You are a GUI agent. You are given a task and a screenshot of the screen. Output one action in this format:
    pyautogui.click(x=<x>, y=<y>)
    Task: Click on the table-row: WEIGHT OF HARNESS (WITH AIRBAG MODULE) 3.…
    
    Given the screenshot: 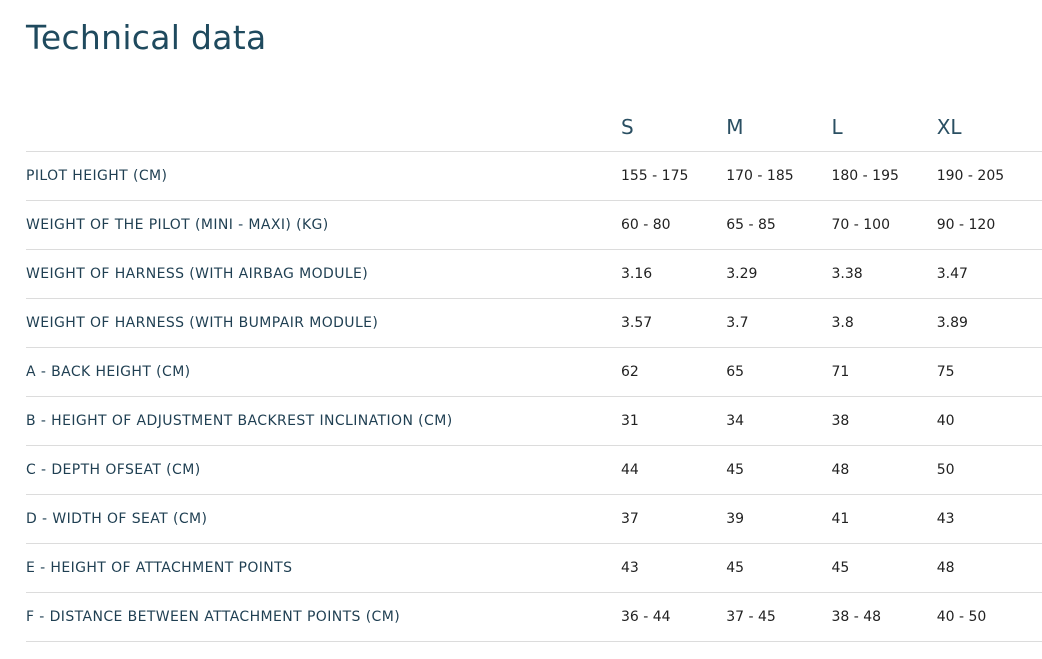 What is the action you would take?
    pyautogui.click(x=534, y=274)
    